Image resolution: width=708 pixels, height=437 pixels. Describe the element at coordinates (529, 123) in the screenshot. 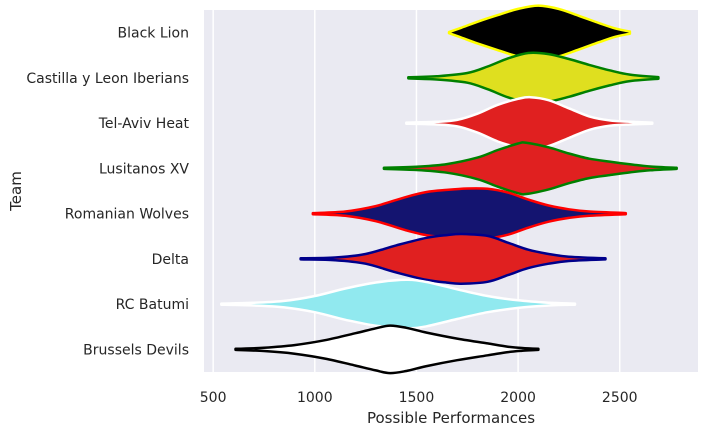

I see `violin-tel-aviv-heat` at that location.